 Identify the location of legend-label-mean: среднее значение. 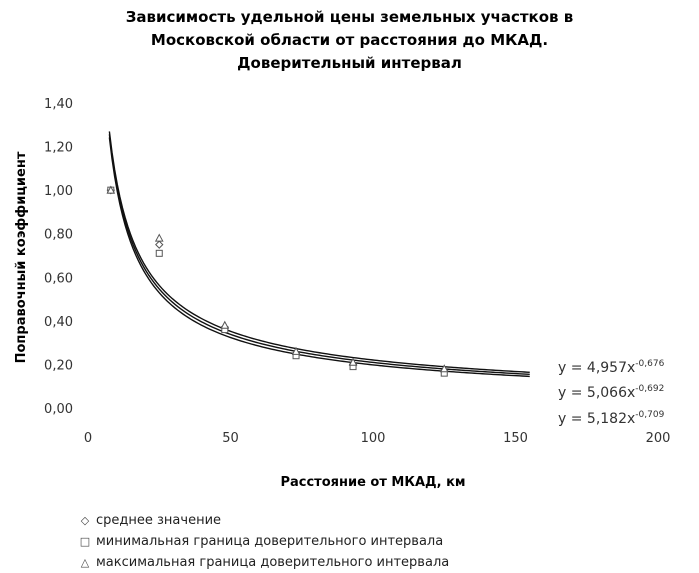
(159, 520).